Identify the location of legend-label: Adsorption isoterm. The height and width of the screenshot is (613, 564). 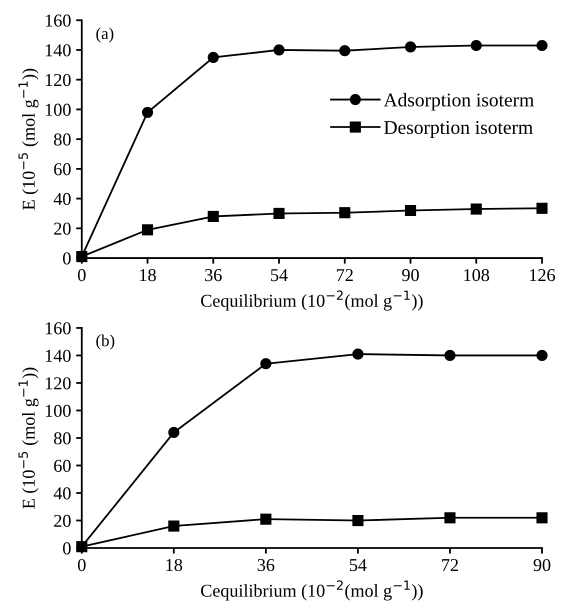
(459, 101).